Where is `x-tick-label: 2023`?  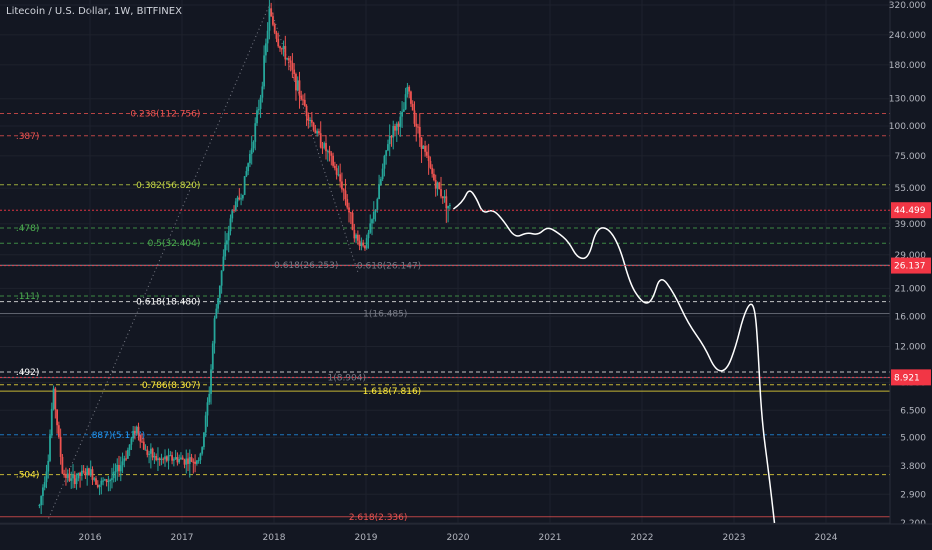 x-tick-label: 2023 is located at coordinates (734, 538).